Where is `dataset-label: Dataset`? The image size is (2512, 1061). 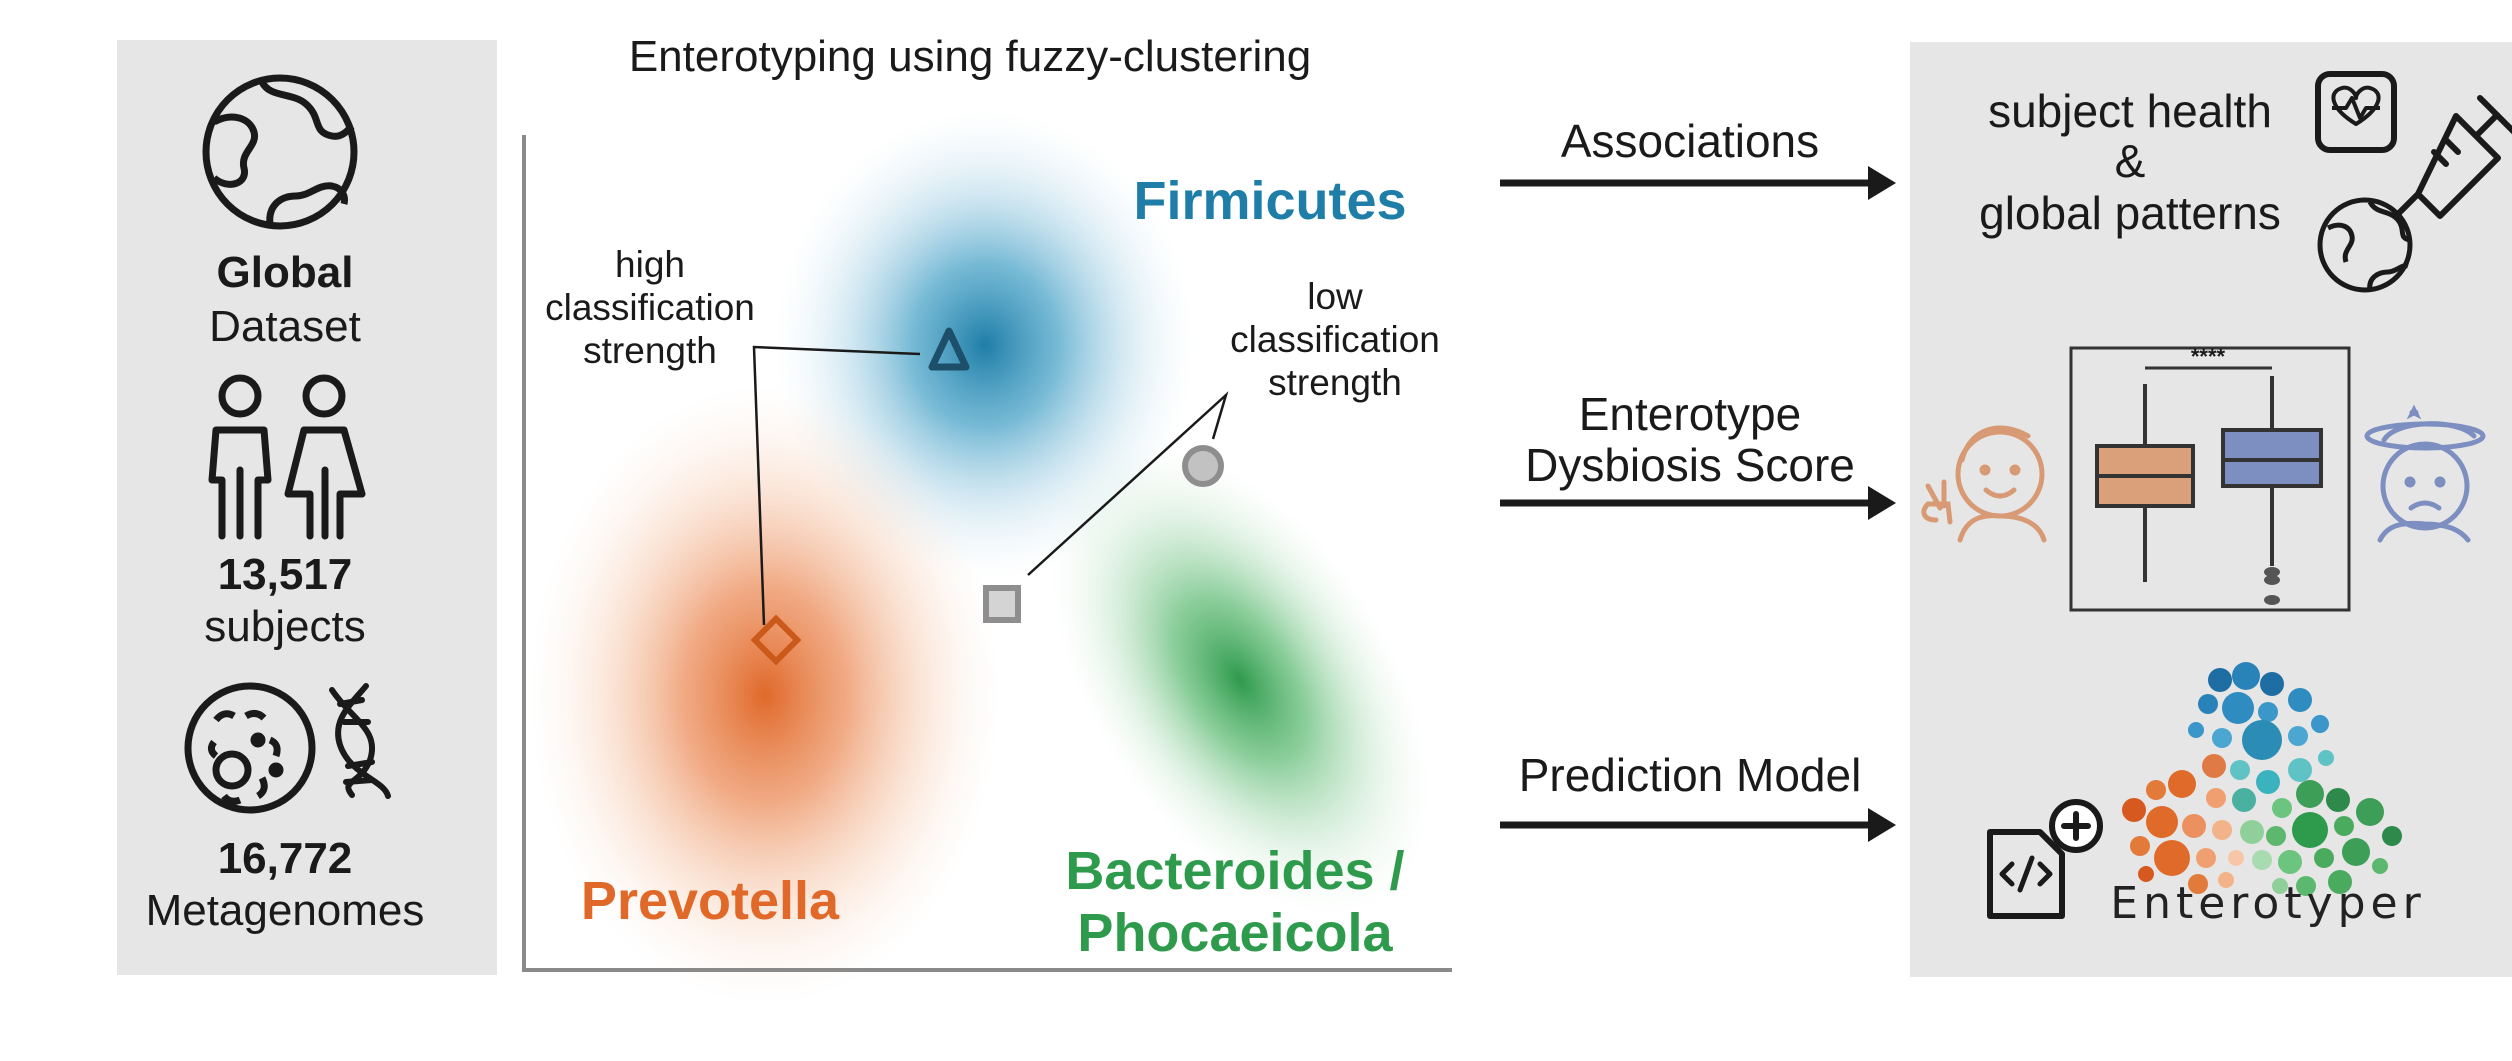
dataset-label: Dataset is located at coordinates (285, 326).